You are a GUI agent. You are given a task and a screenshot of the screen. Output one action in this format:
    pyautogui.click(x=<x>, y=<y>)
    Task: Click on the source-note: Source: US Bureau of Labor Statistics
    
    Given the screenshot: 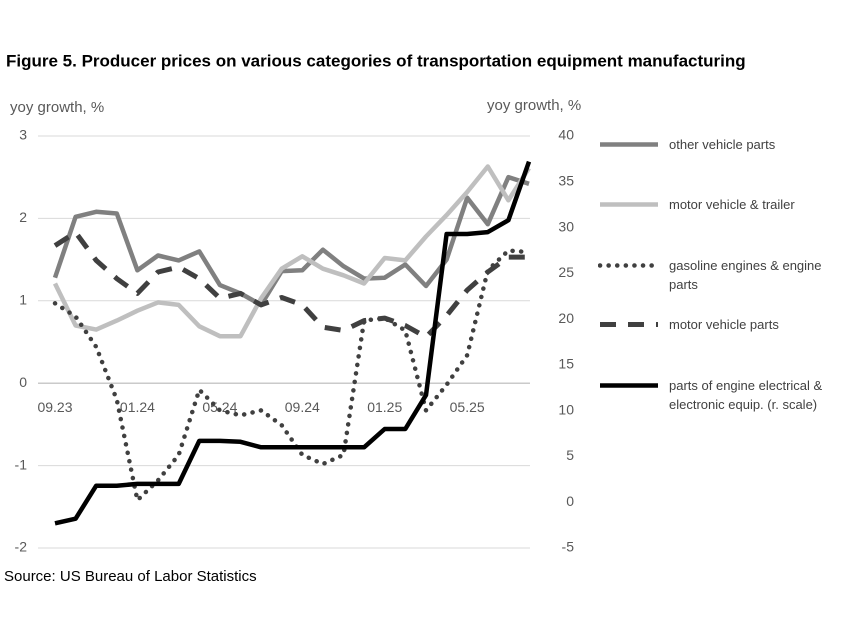 What is the action you would take?
    pyautogui.click(x=130, y=576)
    